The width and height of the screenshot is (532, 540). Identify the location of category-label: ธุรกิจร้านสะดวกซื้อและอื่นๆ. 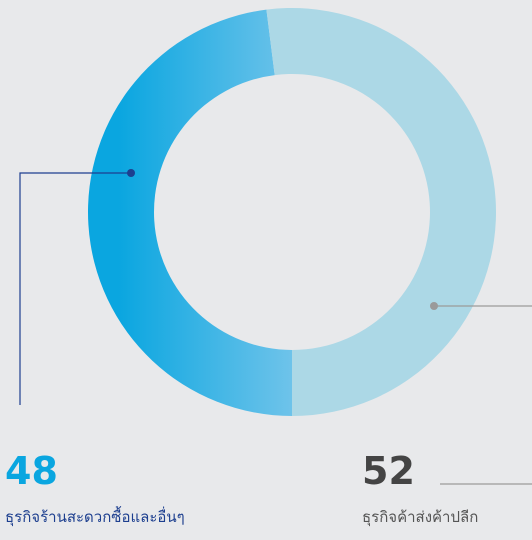
(95, 516).